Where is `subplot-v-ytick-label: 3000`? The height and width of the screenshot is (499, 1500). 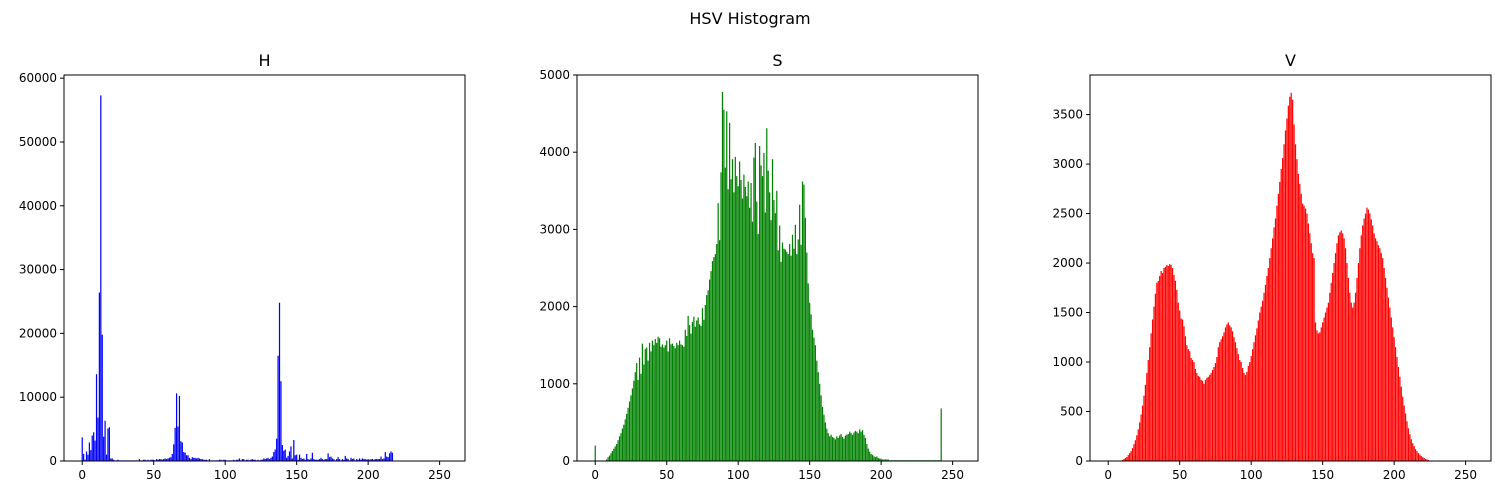
subplot-v-ytick-label: 3000 is located at coordinates (1067, 164).